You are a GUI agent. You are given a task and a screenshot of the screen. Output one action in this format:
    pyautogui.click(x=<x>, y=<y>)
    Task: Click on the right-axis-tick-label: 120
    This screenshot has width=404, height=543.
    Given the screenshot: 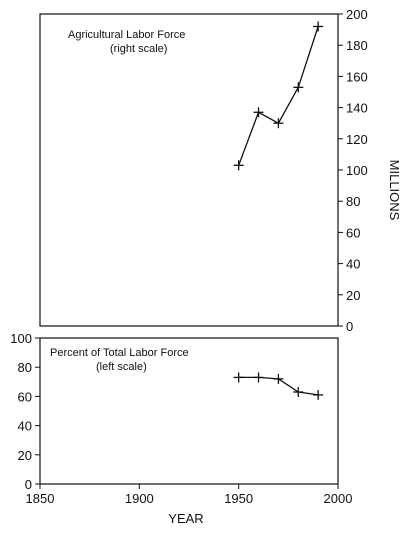 What is the action you would take?
    pyautogui.click(x=357, y=139)
    